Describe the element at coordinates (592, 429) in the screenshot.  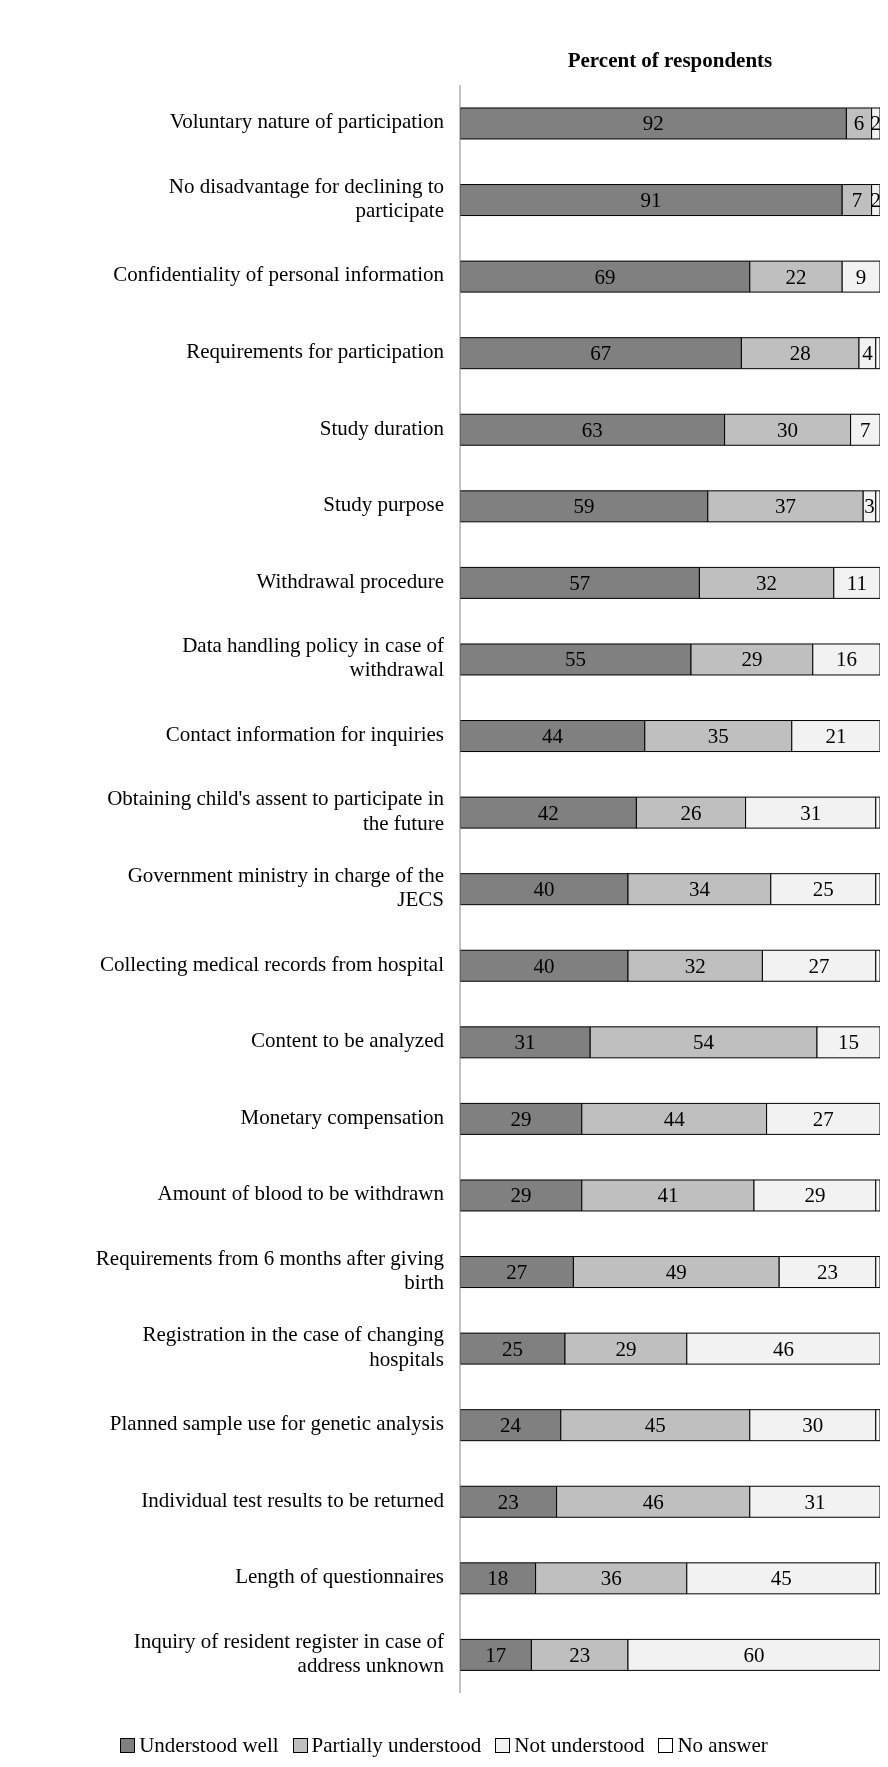
I see `data-label: 63` at that location.